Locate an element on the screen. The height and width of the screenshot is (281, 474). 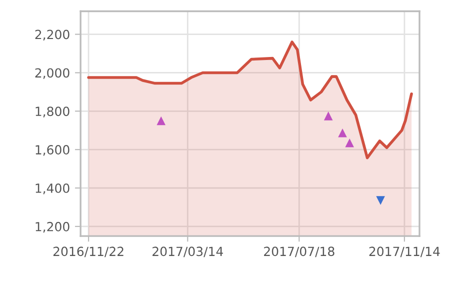
x-tick-label: 2017/07/18 is located at coordinates (299, 252).